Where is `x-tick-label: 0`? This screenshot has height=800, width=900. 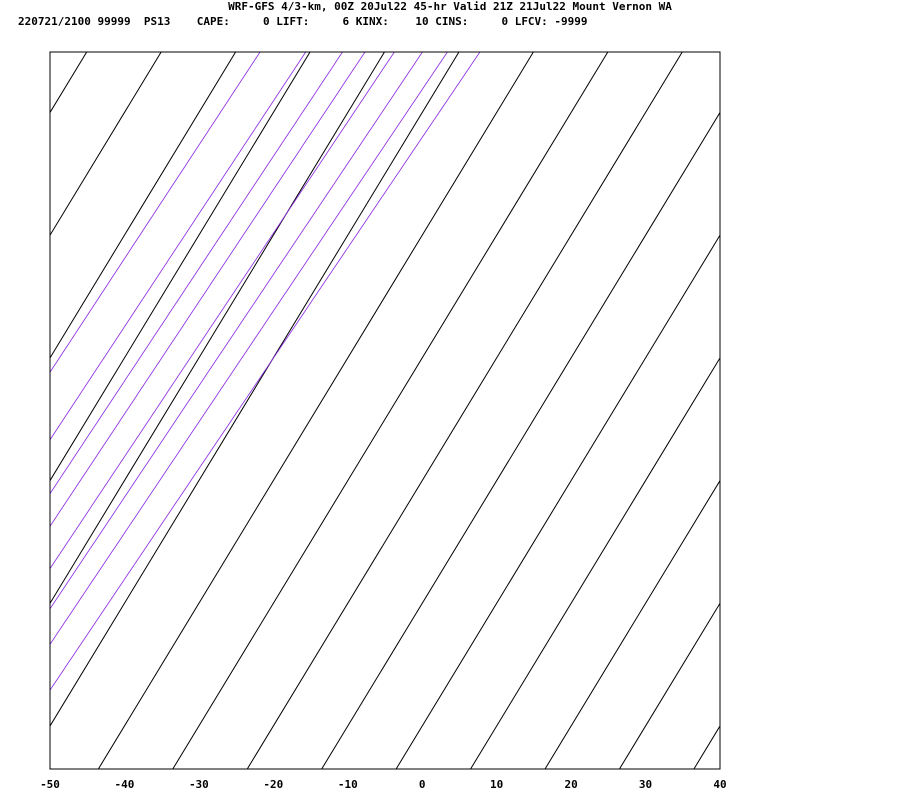
x-tick-label: 0 is located at coordinates (422, 784).